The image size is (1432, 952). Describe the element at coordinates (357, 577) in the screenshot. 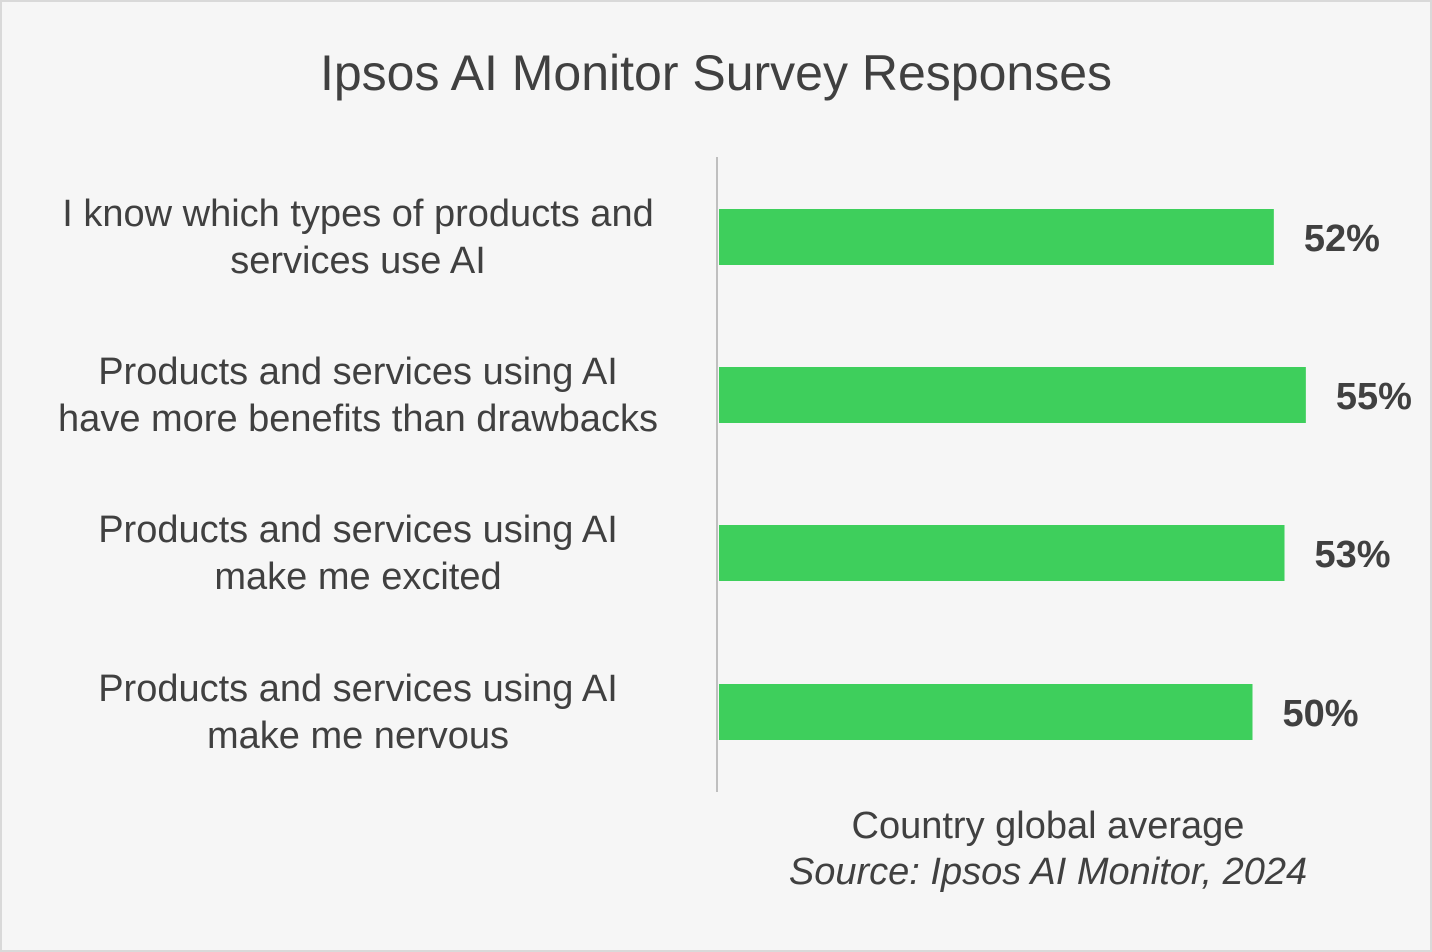

I see `category-label: make me excited` at that location.